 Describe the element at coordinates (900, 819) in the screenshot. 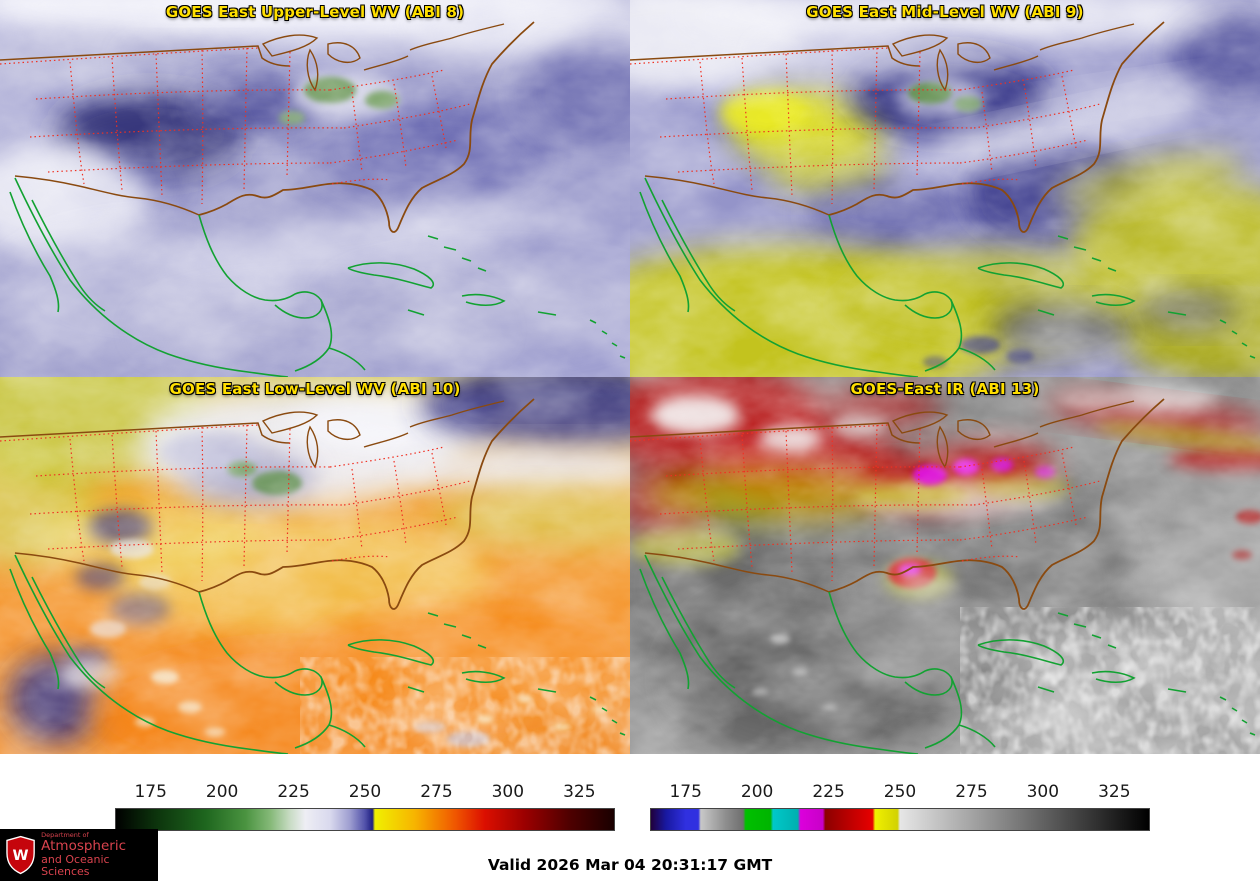

I see `colorbar-ir-gradient` at that location.